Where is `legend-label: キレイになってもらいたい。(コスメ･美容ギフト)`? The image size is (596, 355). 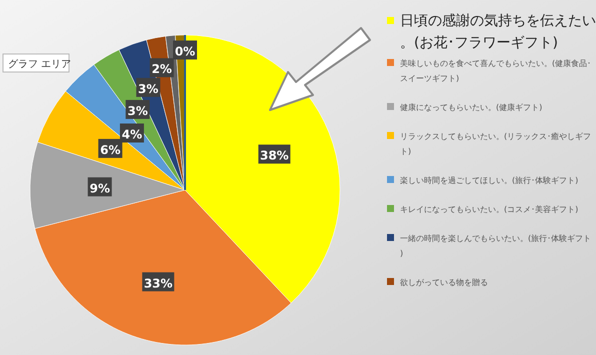
legend-label: キレイになってもらいたい。(コスメ･美容ギフト) is located at coordinates (489, 209).